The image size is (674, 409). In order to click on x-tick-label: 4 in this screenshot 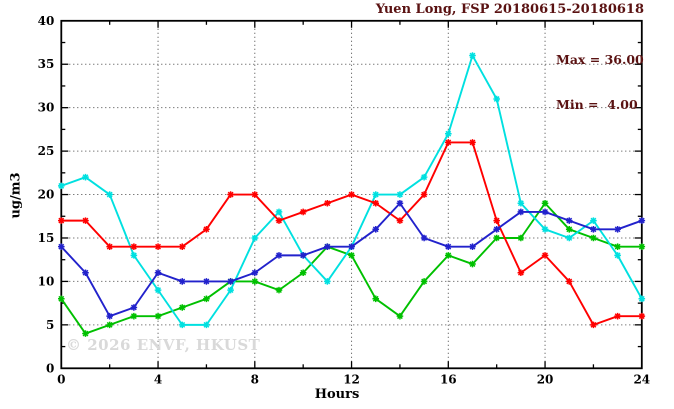, I will do `click(158, 379)`.